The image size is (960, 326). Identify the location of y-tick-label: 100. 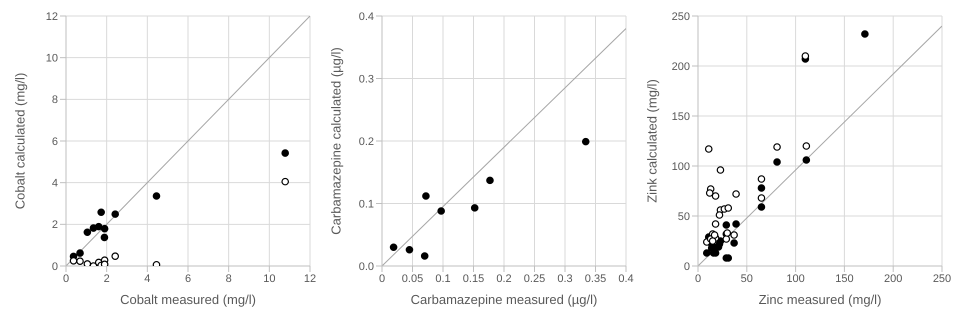
(681, 166).